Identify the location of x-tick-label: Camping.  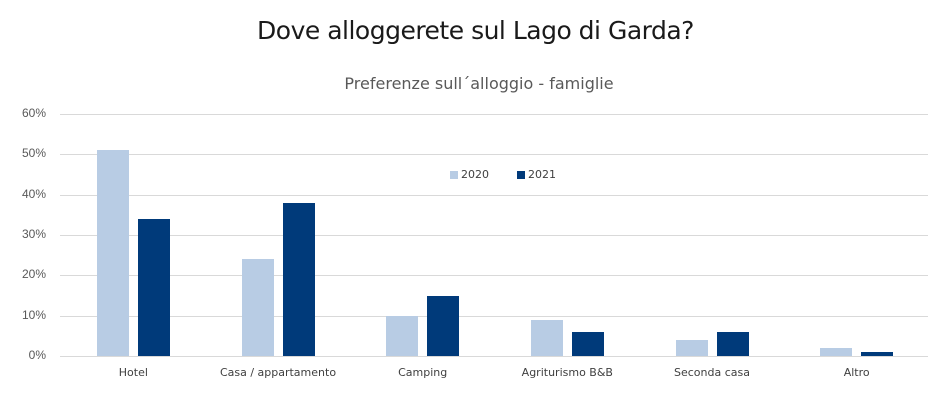
(423, 372).